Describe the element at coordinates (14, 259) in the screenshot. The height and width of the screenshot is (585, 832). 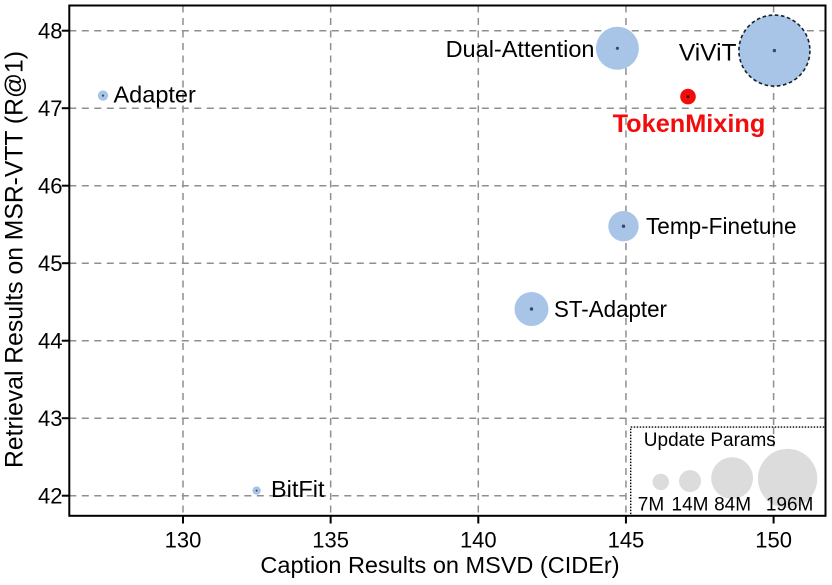
I see `svg-text:Retrieval Results on MSR-VTT (: Retrieval Results on MSR-VTT (R@1)` at that location.